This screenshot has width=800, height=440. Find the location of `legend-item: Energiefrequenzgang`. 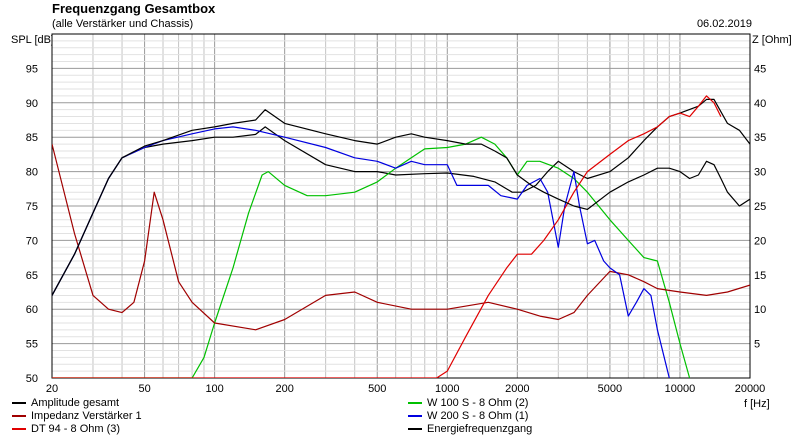

legend-item: Energiefrequenzgang is located at coordinates (470, 429).